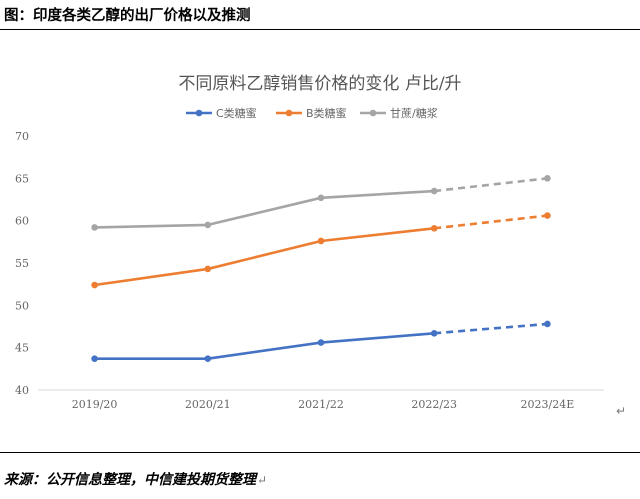  Describe the element at coordinates (22, 348) in the screenshot. I see `y-tick-label: 45` at that location.